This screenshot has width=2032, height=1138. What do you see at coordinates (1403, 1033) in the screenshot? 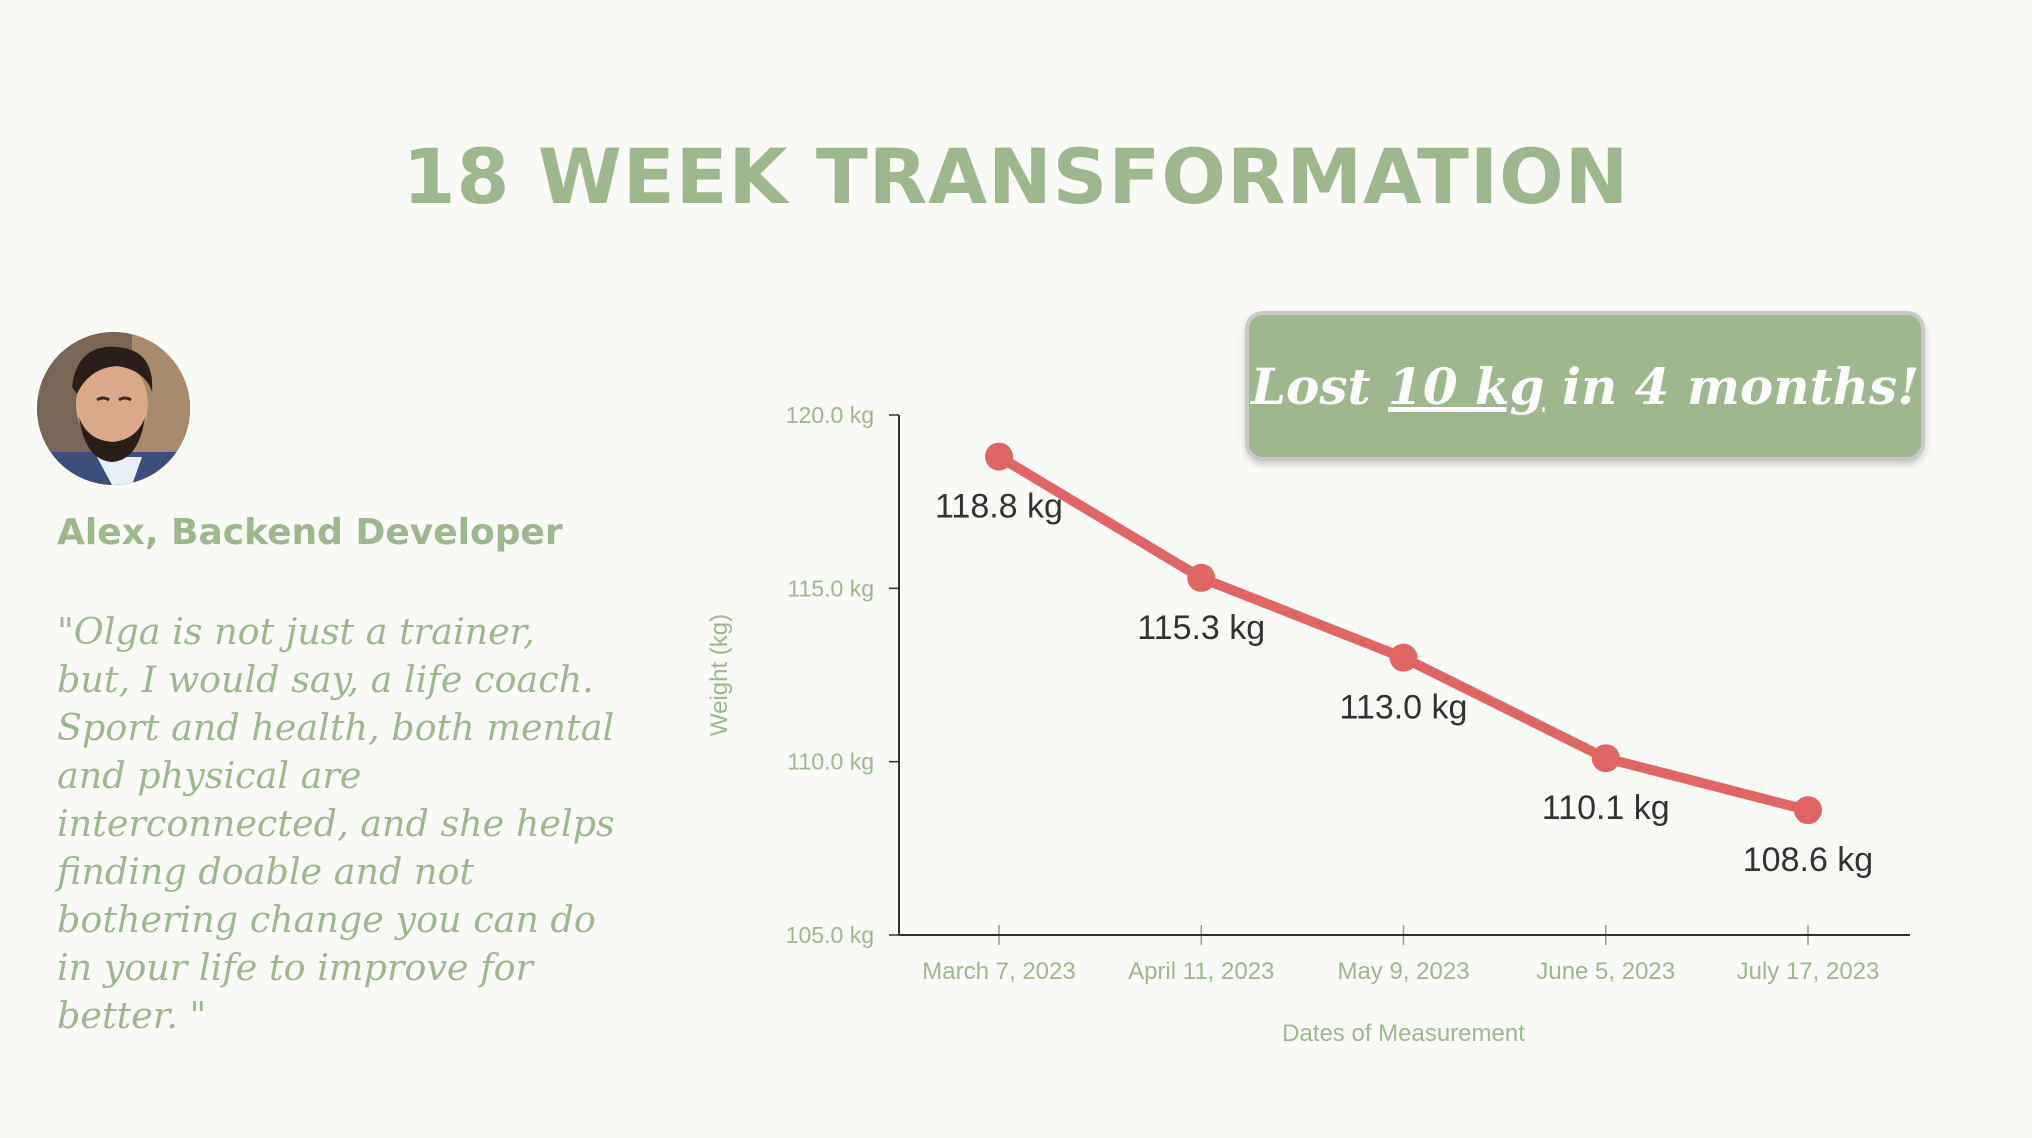
I see `x-axis-title: Dates of Measurement` at bounding box center [1403, 1033].